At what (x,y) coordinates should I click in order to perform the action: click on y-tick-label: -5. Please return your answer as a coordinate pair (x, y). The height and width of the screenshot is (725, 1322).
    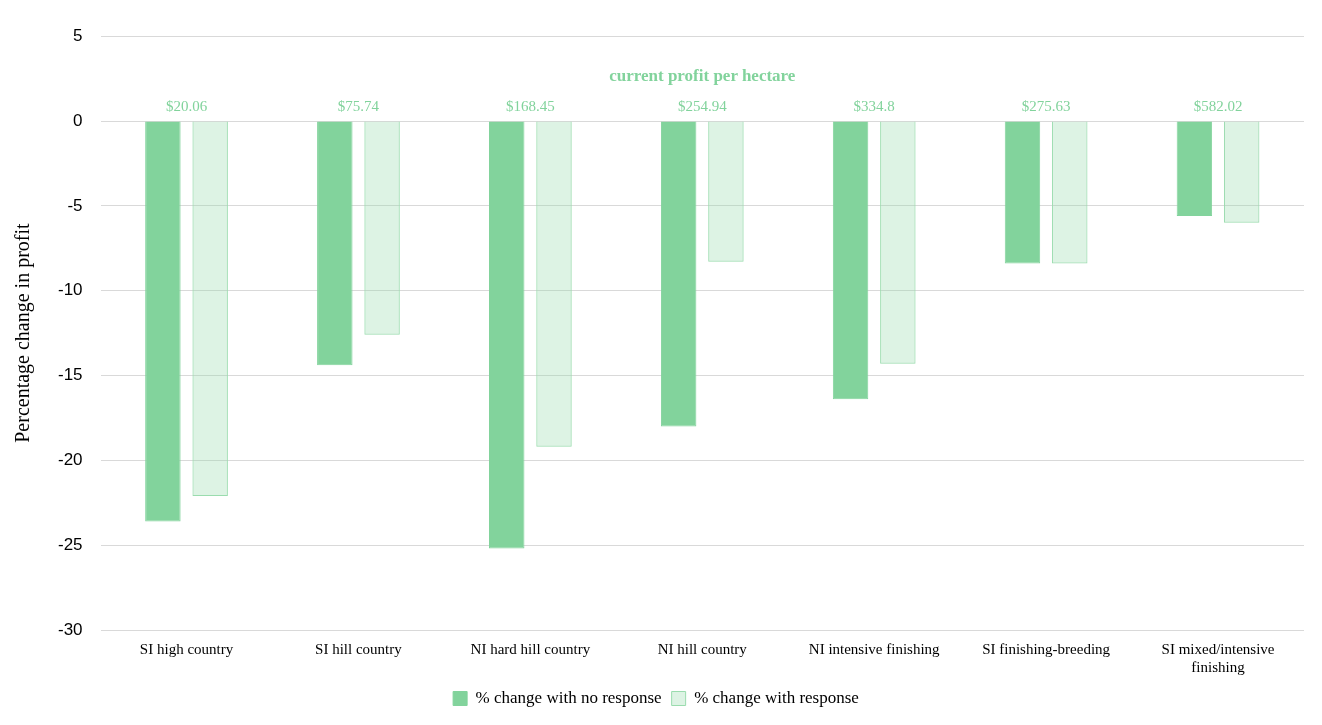
    Looking at the image, I should click on (75, 205).